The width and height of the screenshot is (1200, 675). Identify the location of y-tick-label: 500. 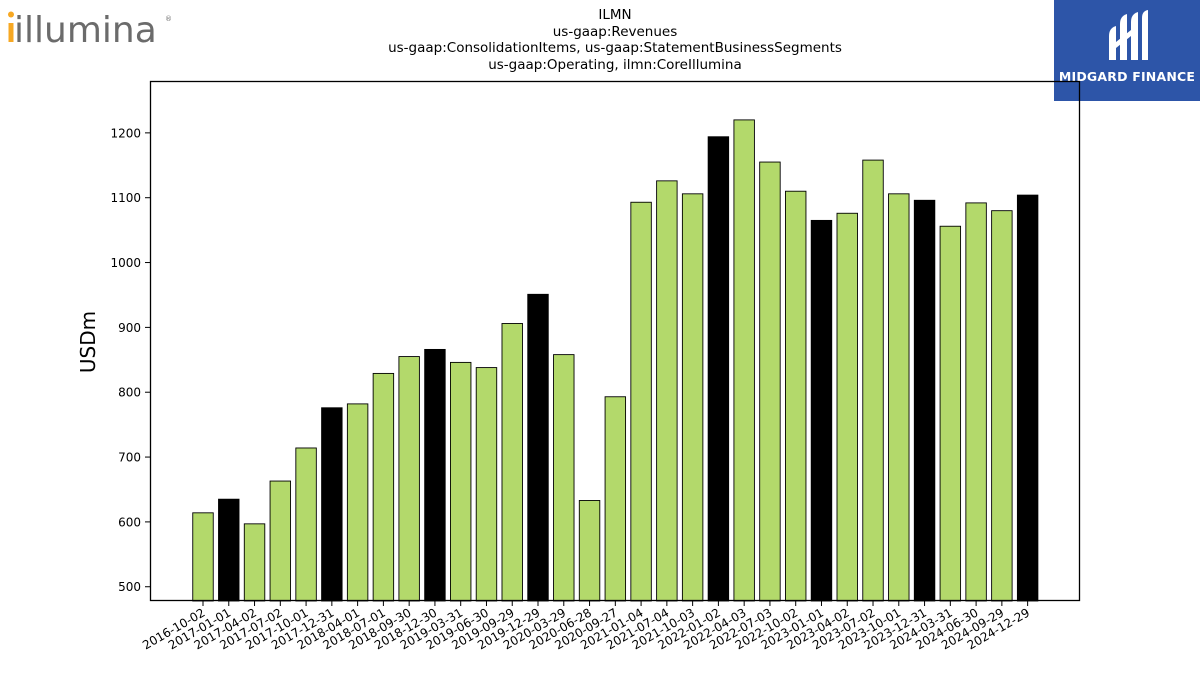
(129, 587).